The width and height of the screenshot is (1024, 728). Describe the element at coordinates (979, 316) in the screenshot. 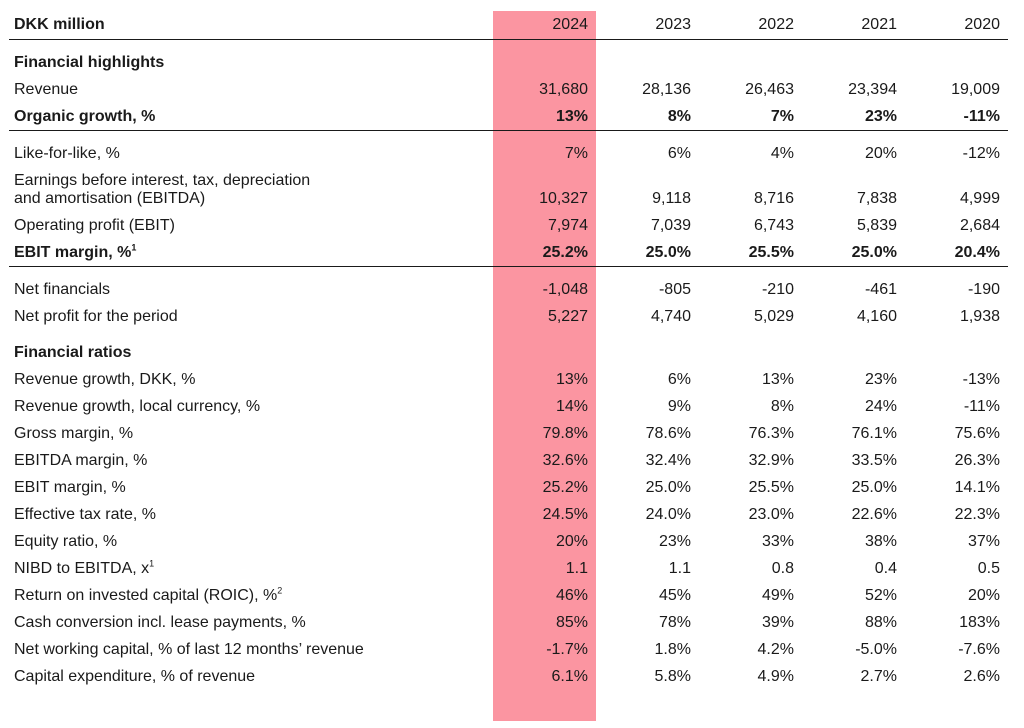

I see `cell: 1,938` at that location.